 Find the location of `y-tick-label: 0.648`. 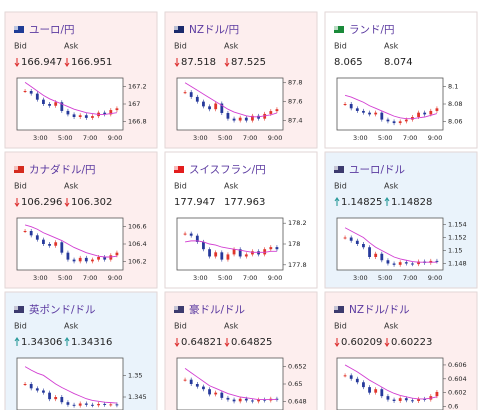

y-tick-label: 0.648 is located at coordinates (297, 401).